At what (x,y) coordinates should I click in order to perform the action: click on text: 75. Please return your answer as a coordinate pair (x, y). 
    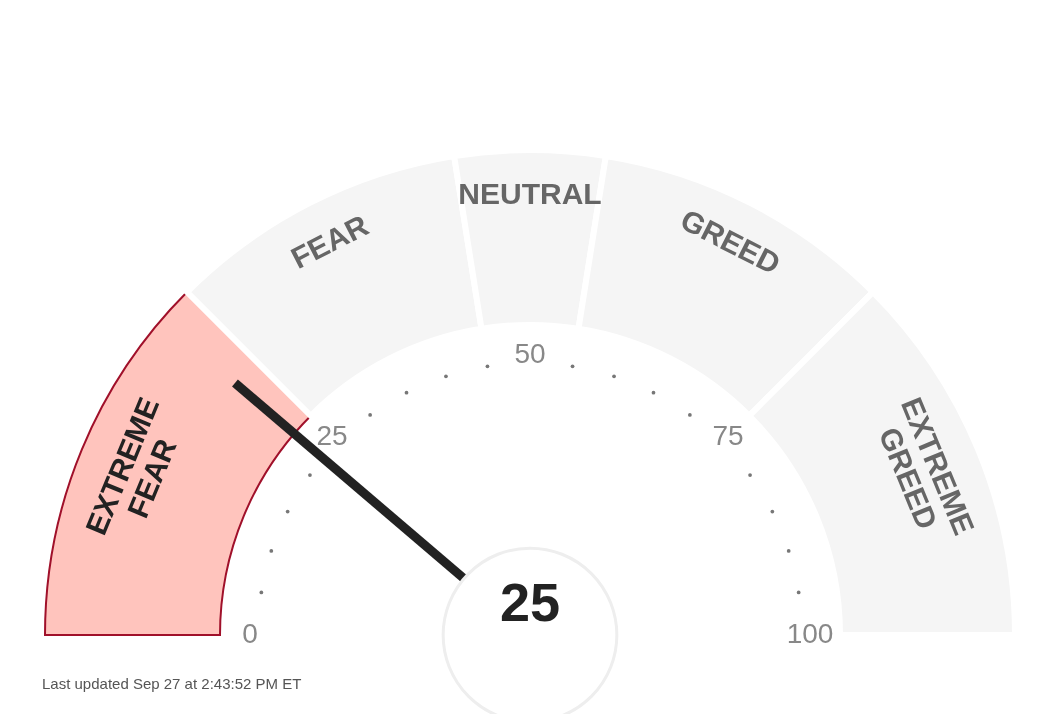
    Looking at the image, I should click on (728, 436).